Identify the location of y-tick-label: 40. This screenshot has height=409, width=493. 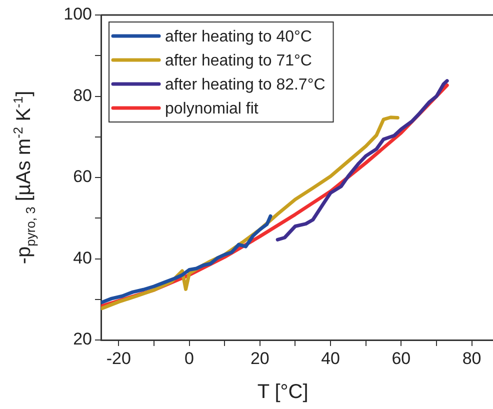
(82, 258).